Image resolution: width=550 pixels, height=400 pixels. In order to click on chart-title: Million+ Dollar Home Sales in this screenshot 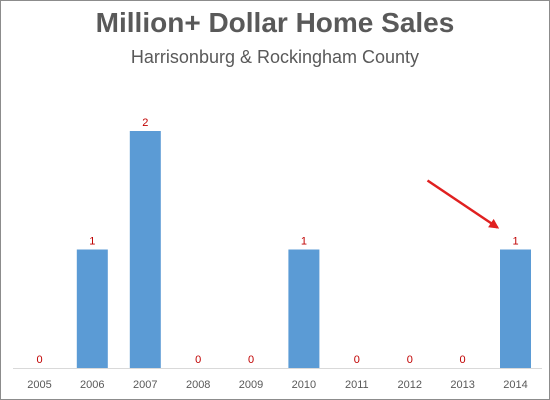, I will do `click(275, 22)`.